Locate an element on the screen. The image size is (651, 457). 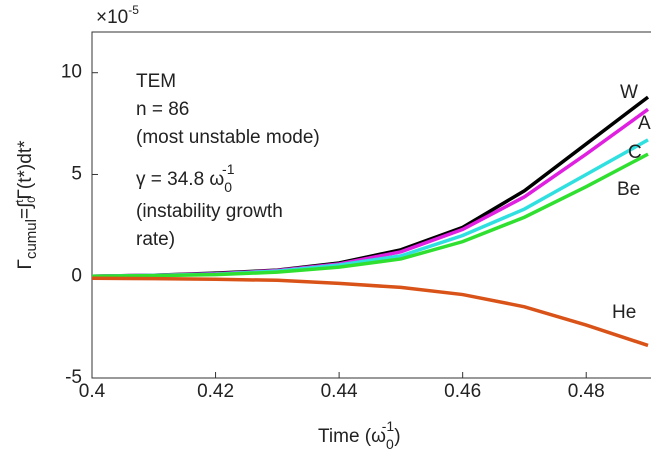
x-axis-label: Time (ω0 -1) is located at coordinates (359, 435).